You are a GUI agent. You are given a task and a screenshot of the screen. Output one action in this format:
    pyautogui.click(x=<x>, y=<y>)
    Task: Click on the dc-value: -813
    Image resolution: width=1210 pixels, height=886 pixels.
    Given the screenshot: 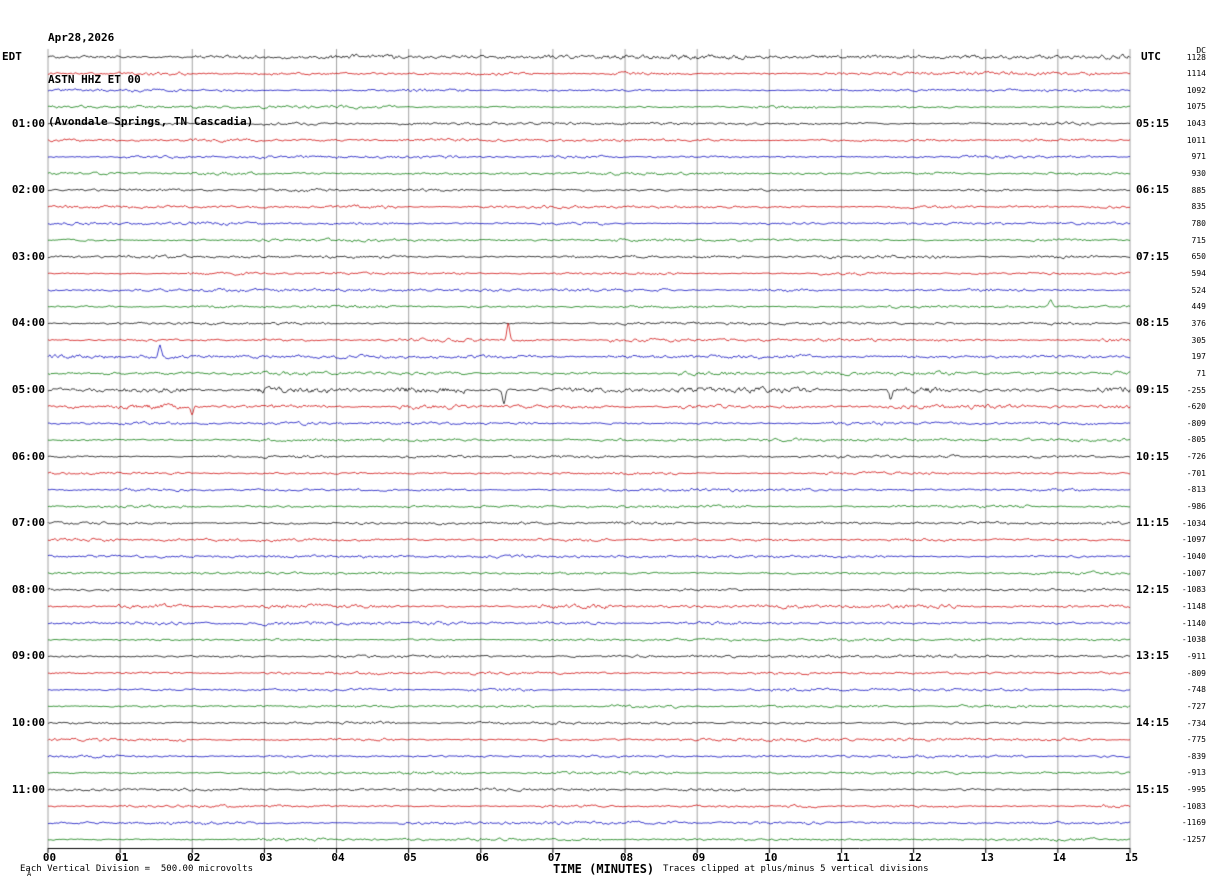 What is the action you would take?
    pyautogui.click(x=1196, y=490)
    